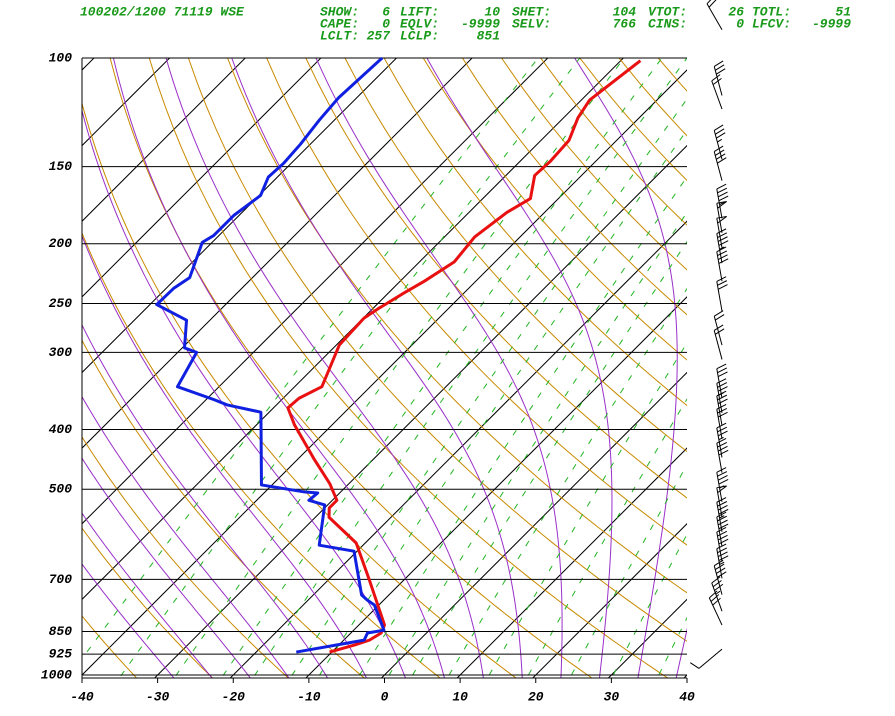 This screenshot has width=895, height=716. I want to click on index-value: 51, so click(843, 11).